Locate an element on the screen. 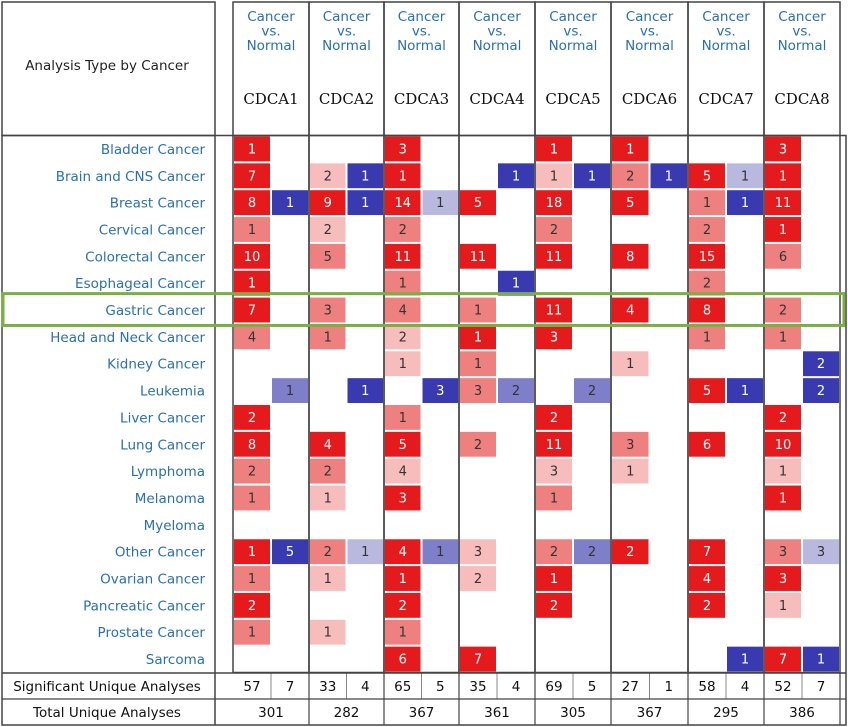  up-cell-cdca3-kidney-cancer is located at coordinates (403, 364).